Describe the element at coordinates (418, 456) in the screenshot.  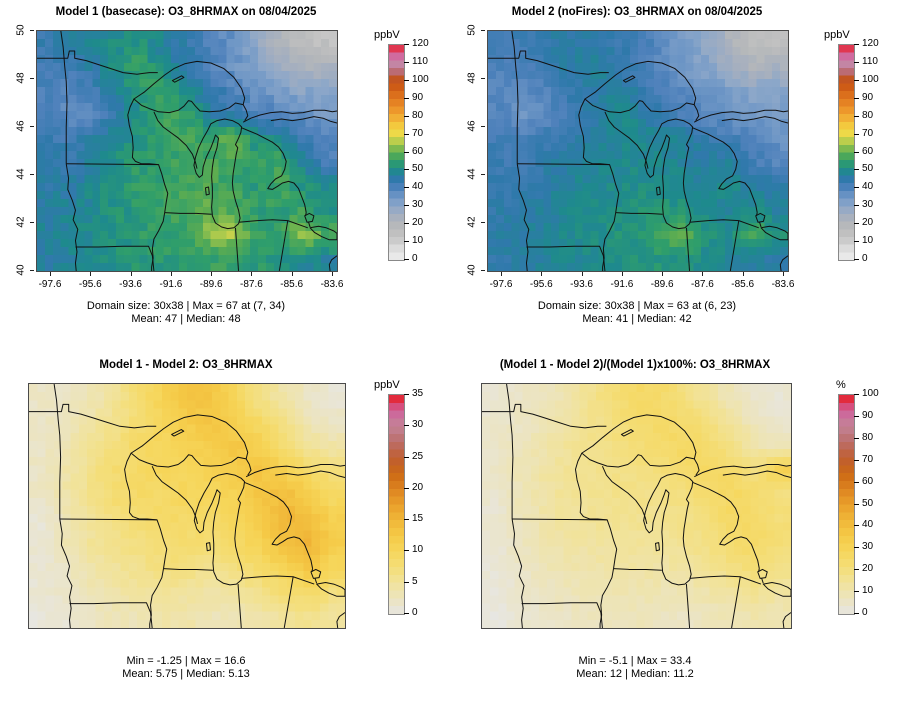
I see `colorbar-tick-label: 25` at that location.